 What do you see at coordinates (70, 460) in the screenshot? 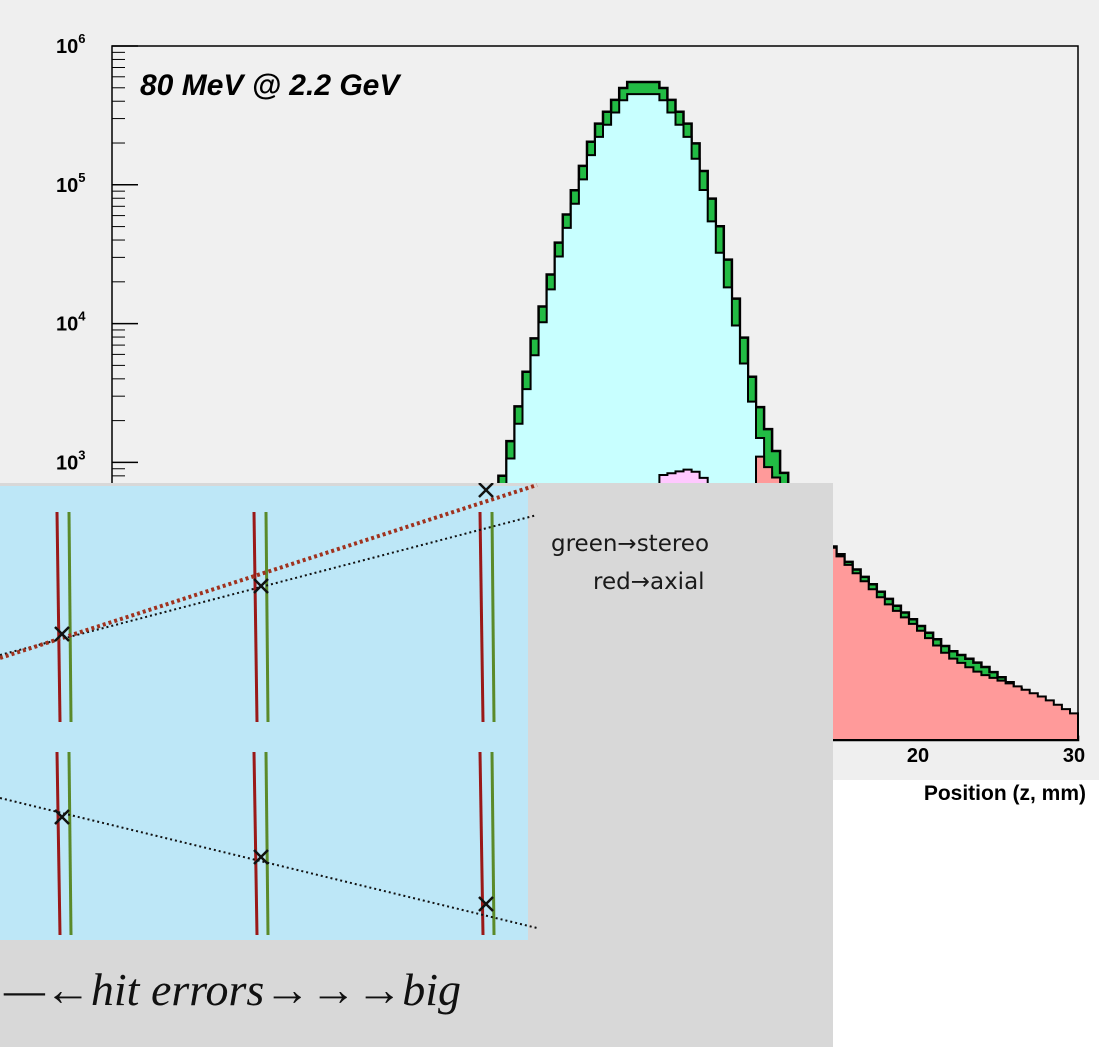
I see `y-tick-label: 10³` at bounding box center [70, 460].